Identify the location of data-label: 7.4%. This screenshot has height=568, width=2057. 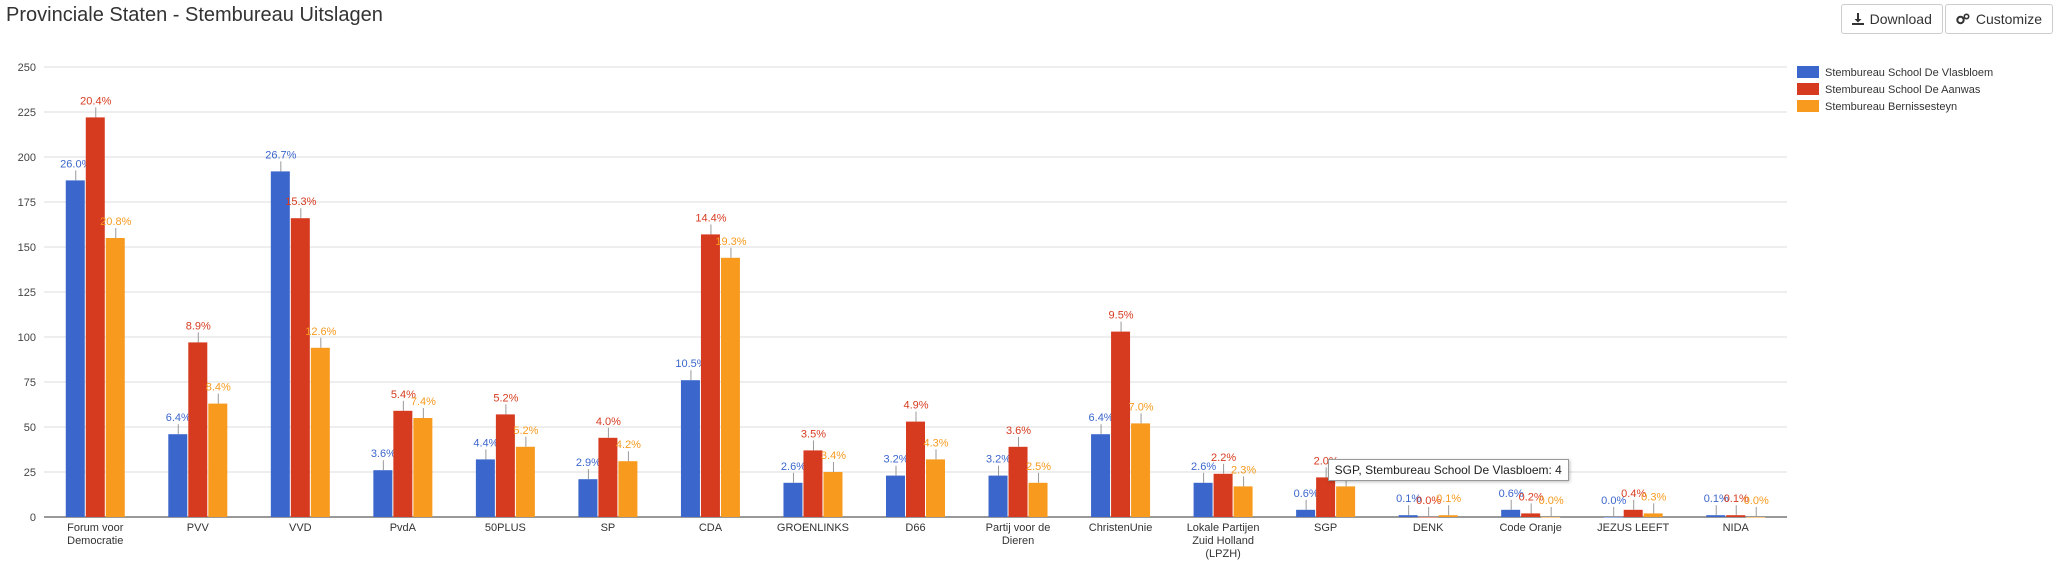
(423, 402).